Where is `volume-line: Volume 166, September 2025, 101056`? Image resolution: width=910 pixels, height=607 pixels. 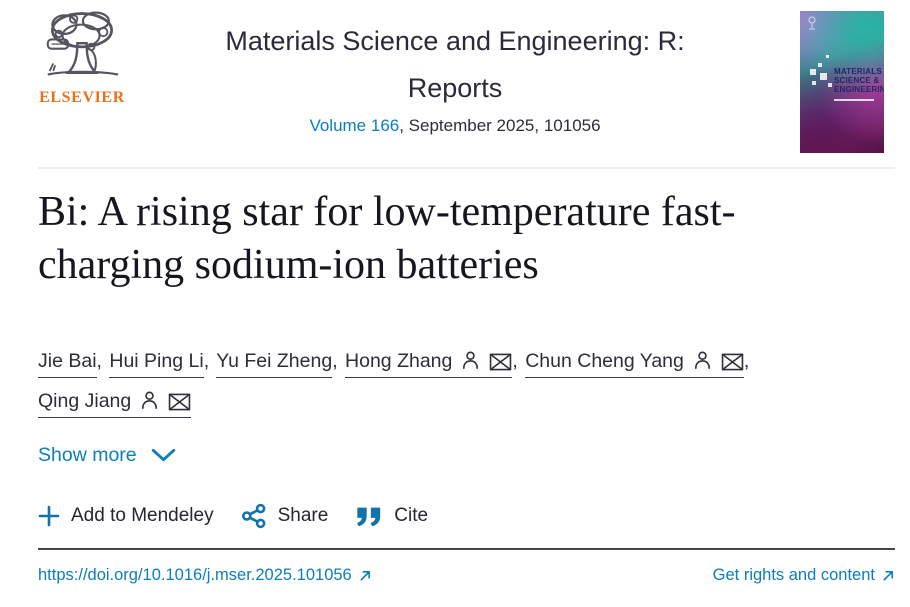
volume-line: Volume 166, September 2025, 101056 is located at coordinates (455, 126).